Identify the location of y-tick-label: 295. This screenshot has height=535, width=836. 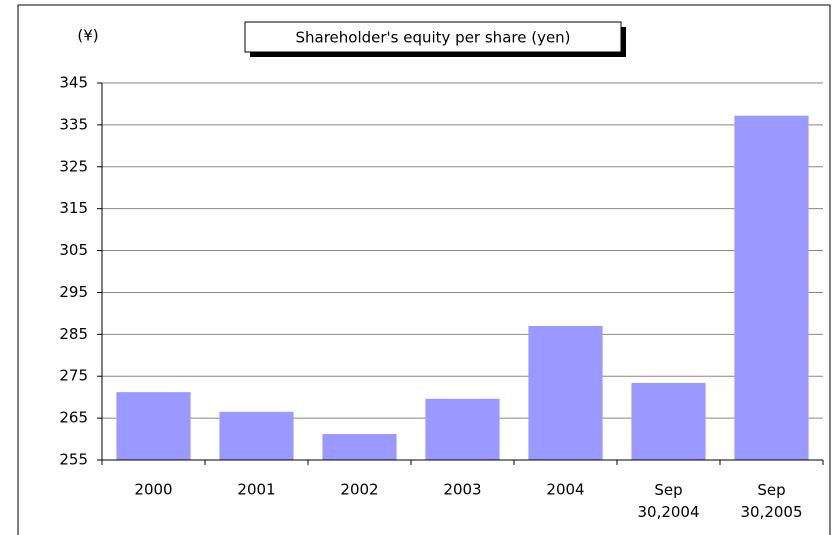
(73, 292).